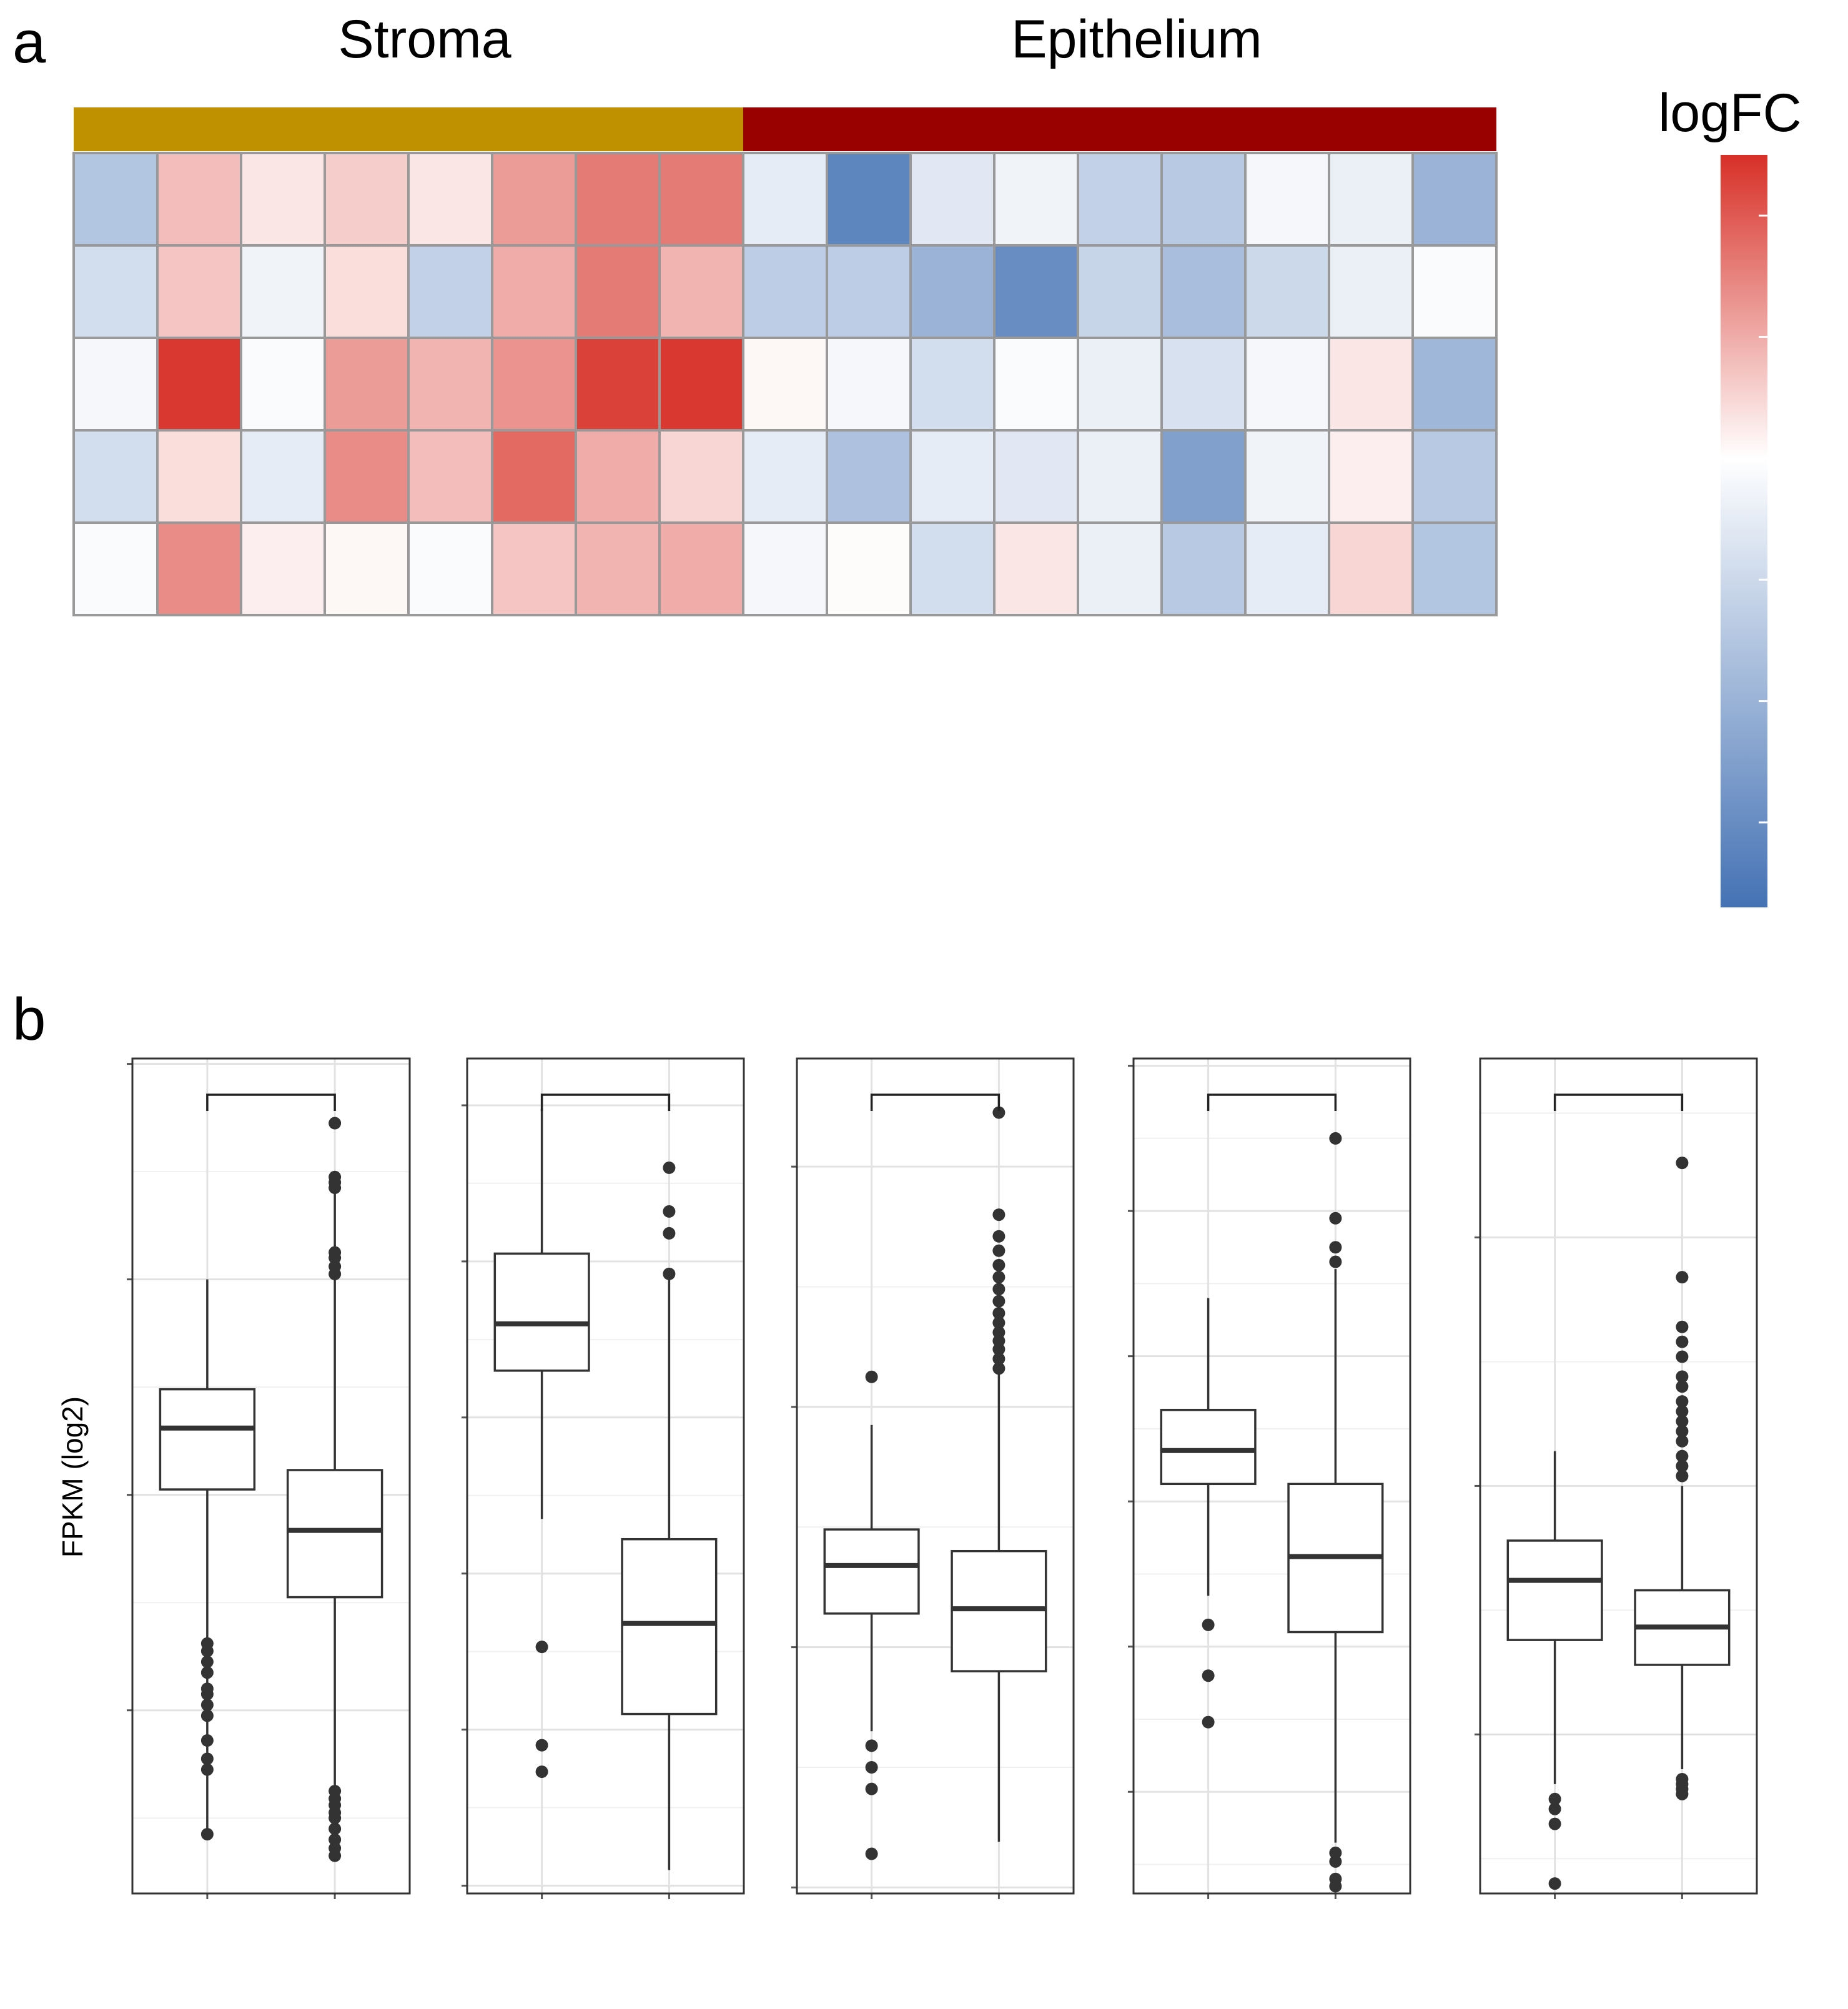 The image size is (1848, 2009). I want to click on boxplot-panel-tlr2, so click(933, 1478).